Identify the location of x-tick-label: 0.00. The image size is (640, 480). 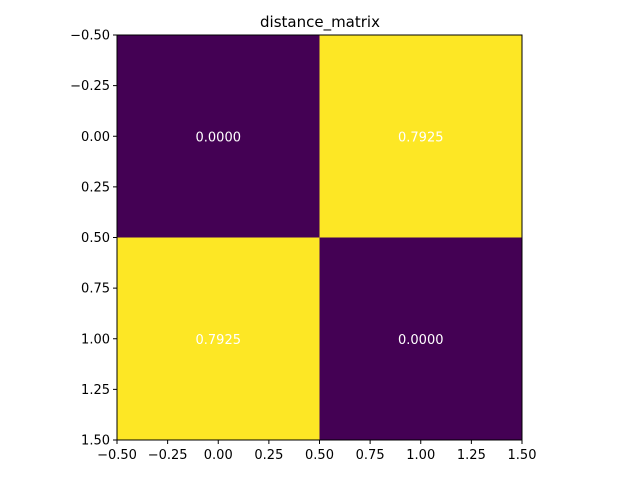
(218, 455).